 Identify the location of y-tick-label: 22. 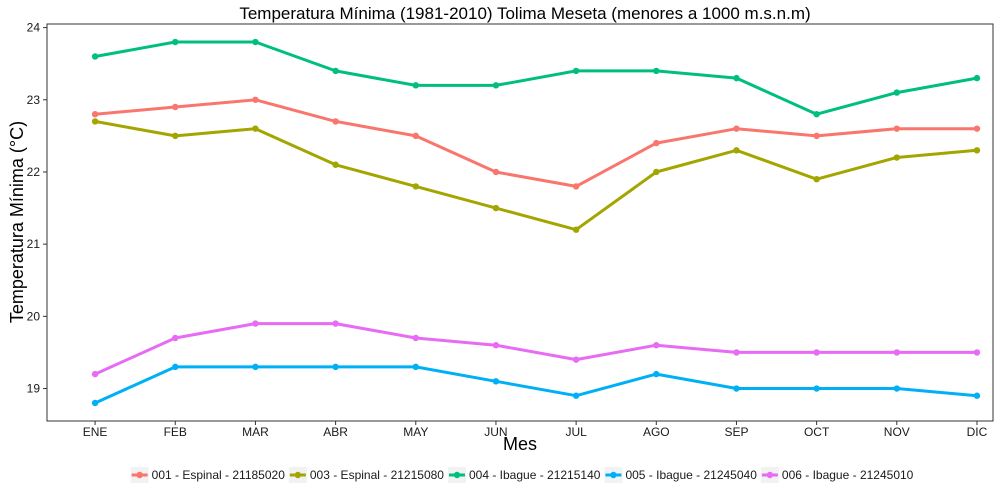
(34, 172).